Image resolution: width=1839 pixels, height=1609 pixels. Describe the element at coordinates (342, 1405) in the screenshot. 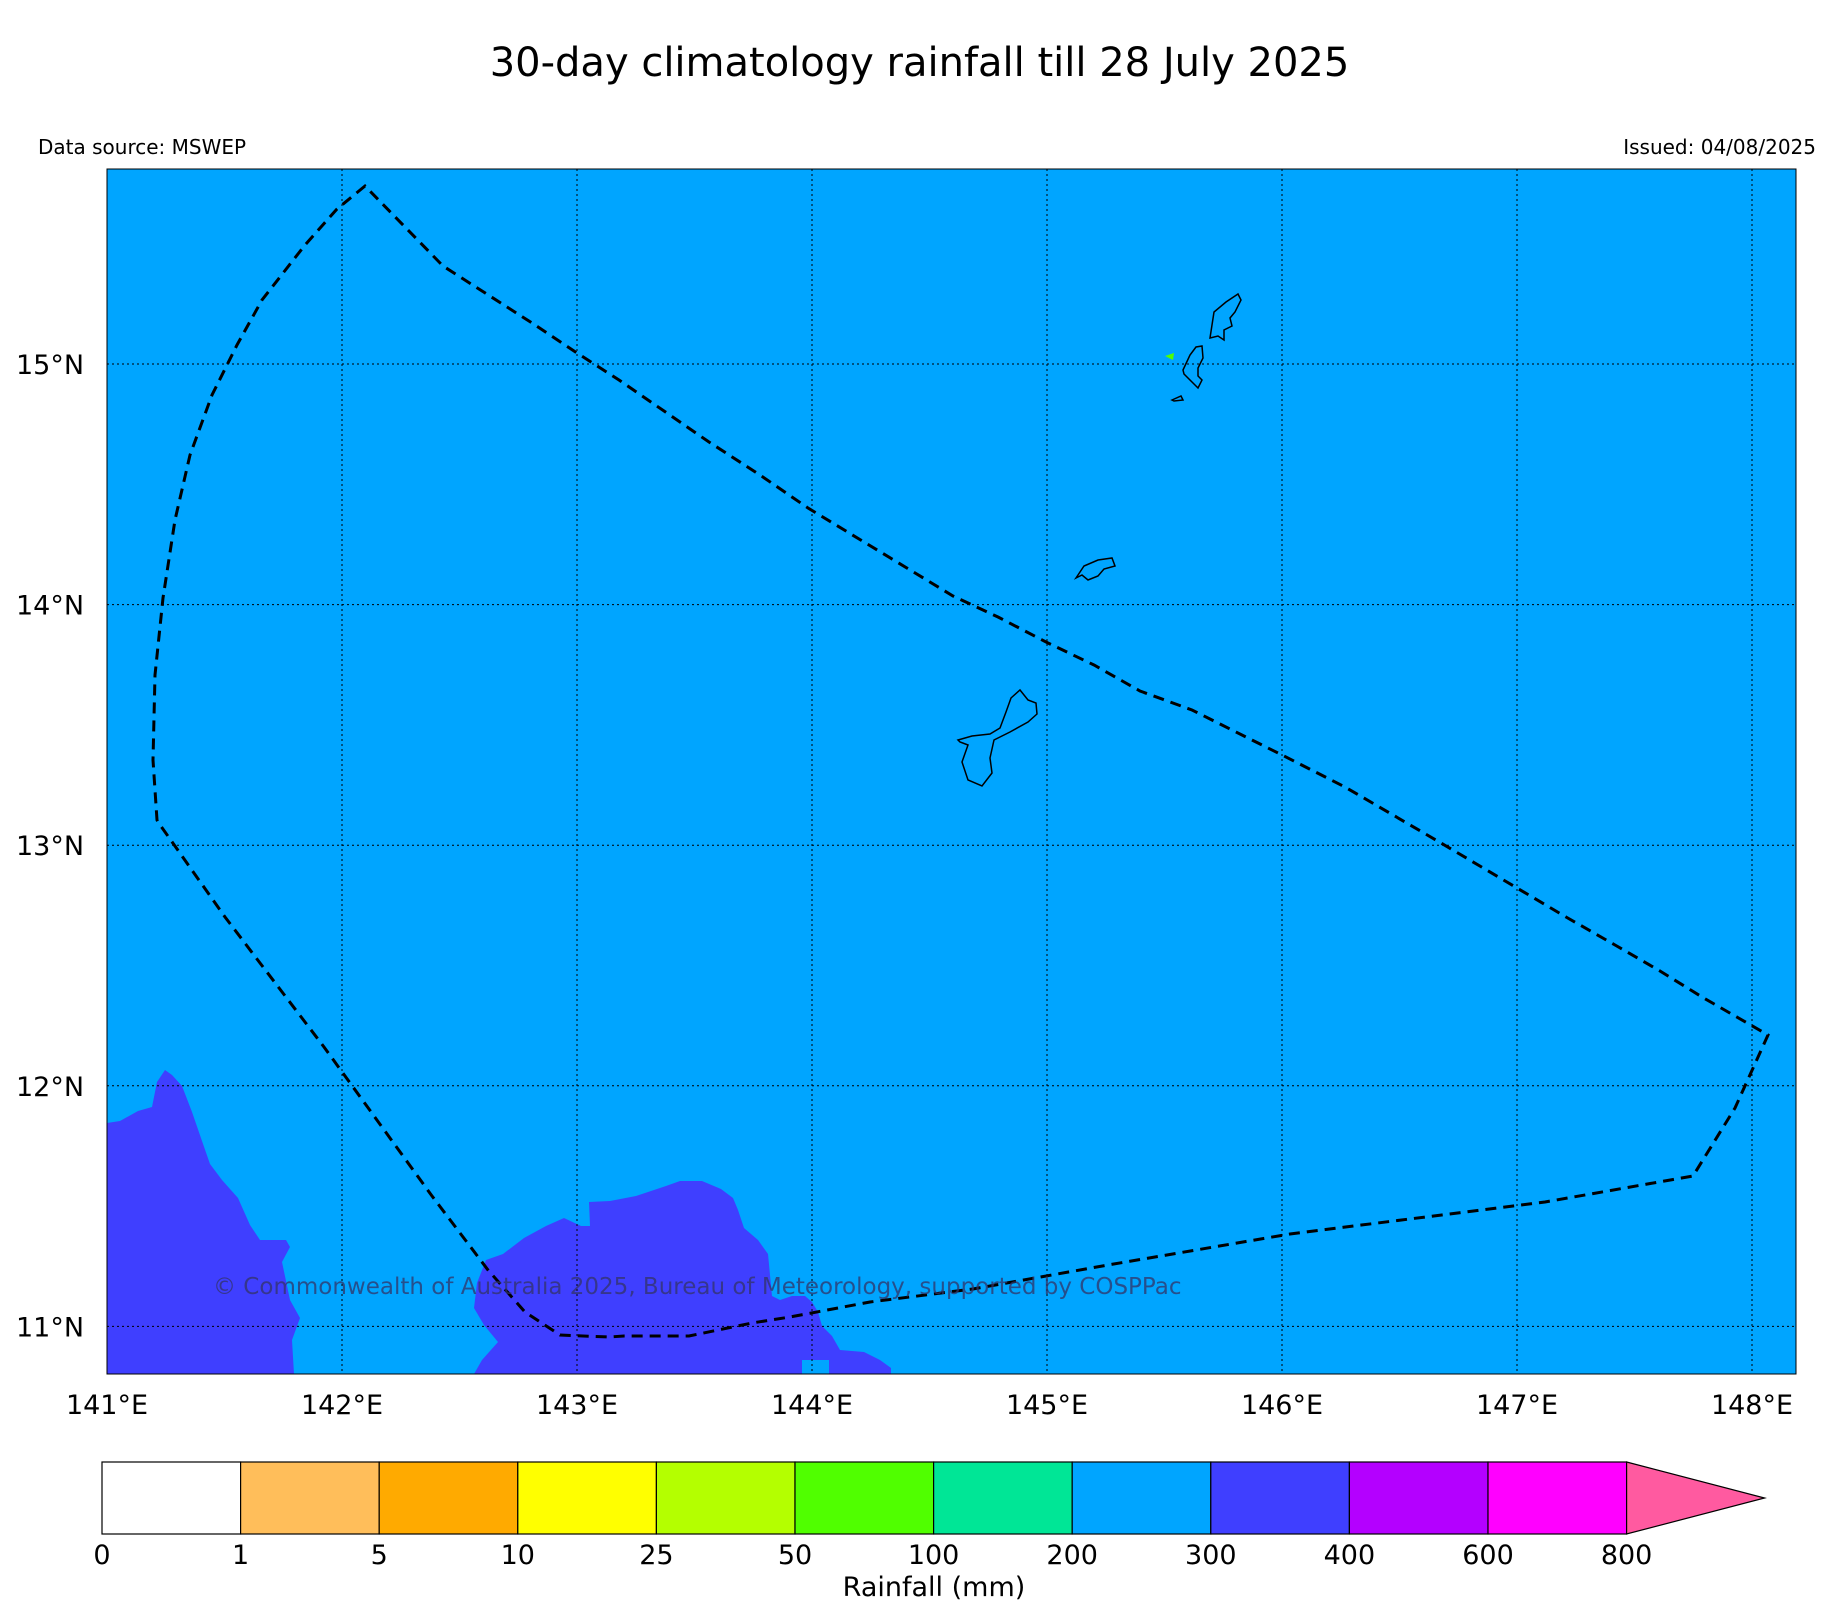

I see `longitude-label: 142°E` at that location.